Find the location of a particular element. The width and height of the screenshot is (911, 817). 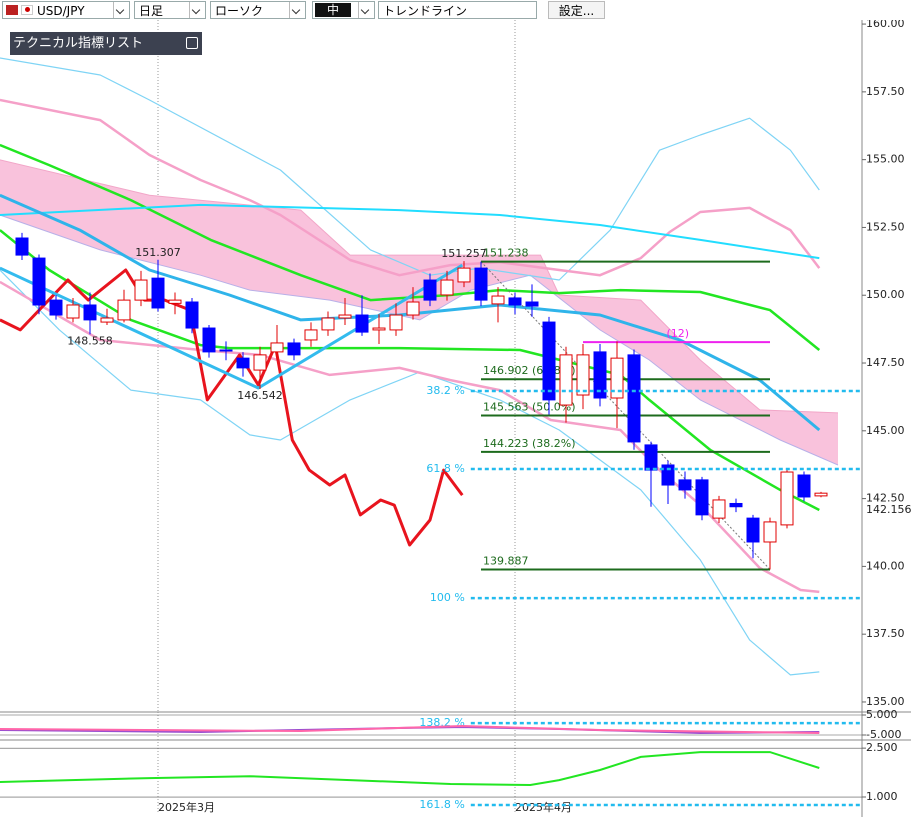

size-select: 中 is located at coordinates (343, 10).